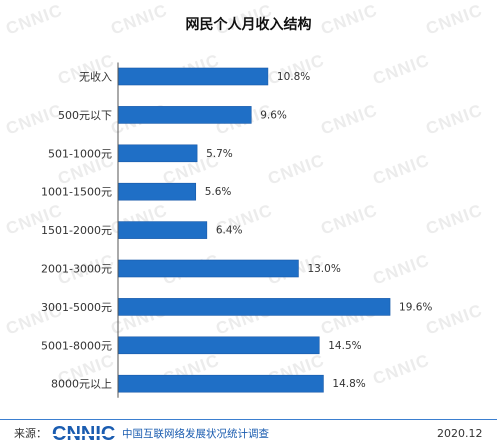  What do you see at coordinates (344, 346) in the screenshot?
I see `value-label-8: 14.5%` at bounding box center [344, 346].